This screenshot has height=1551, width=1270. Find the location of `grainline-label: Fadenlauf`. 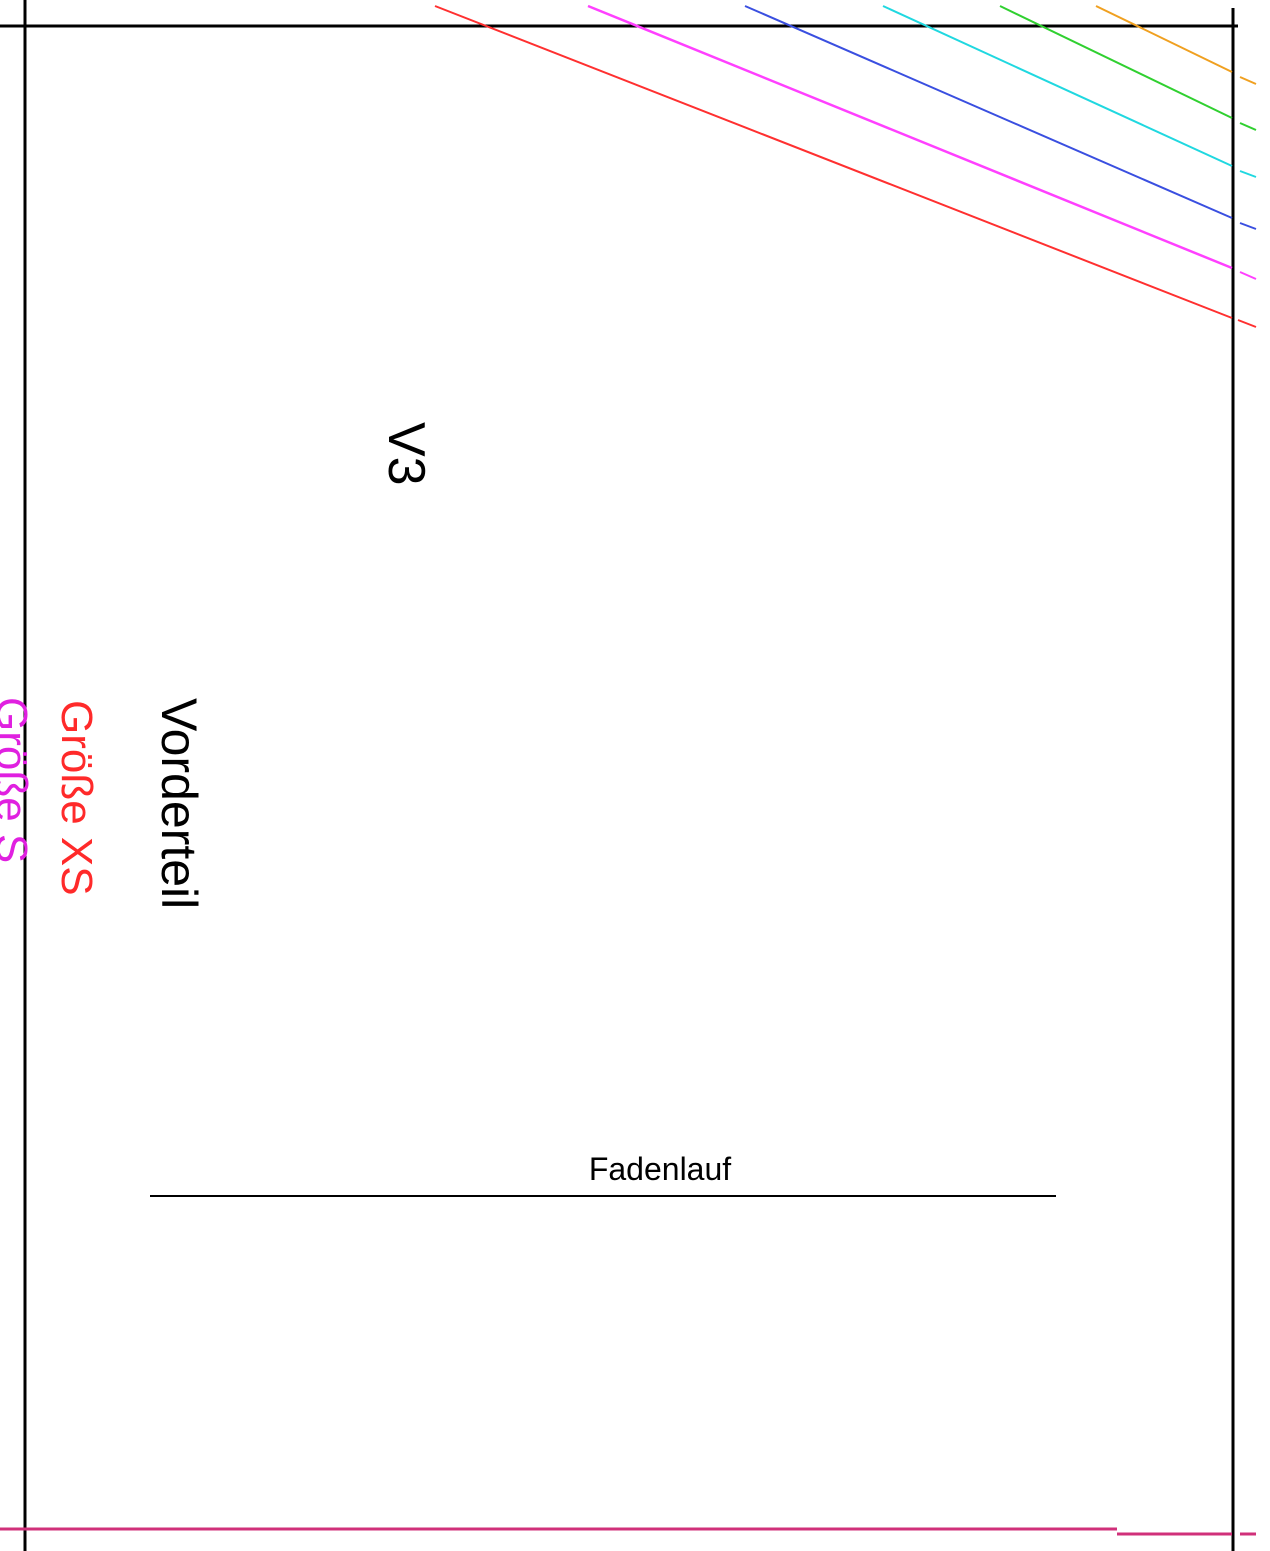

grainline-label: Fadenlauf is located at coordinates (660, 1169).